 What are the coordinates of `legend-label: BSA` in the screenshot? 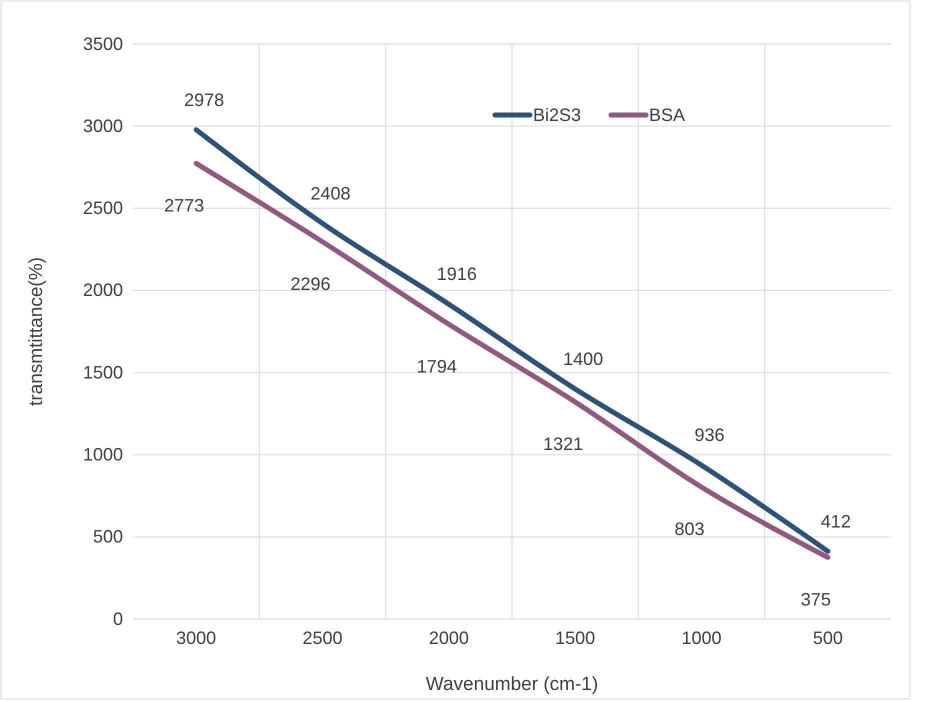 It's located at (667, 115).